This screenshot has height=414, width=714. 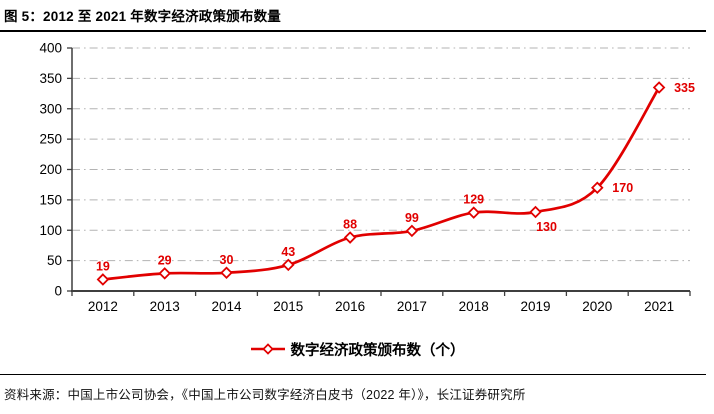 What do you see at coordinates (350, 306) in the screenshot?
I see `x-axis-label: 2016` at bounding box center [350, 306].